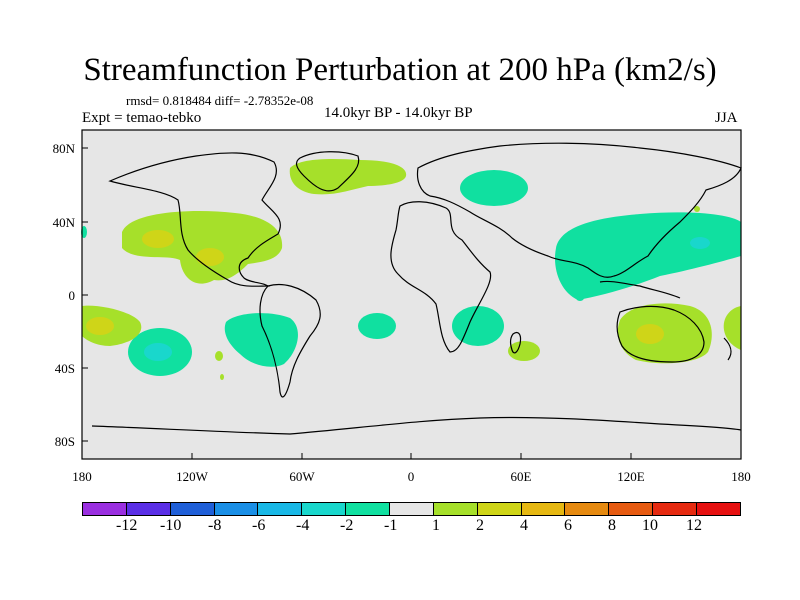 The height and width of the screenshot is (600, 800). Describe the element at coordinates (171, 525) in the screenshot. I see `colorbar-label: -10` at that location.